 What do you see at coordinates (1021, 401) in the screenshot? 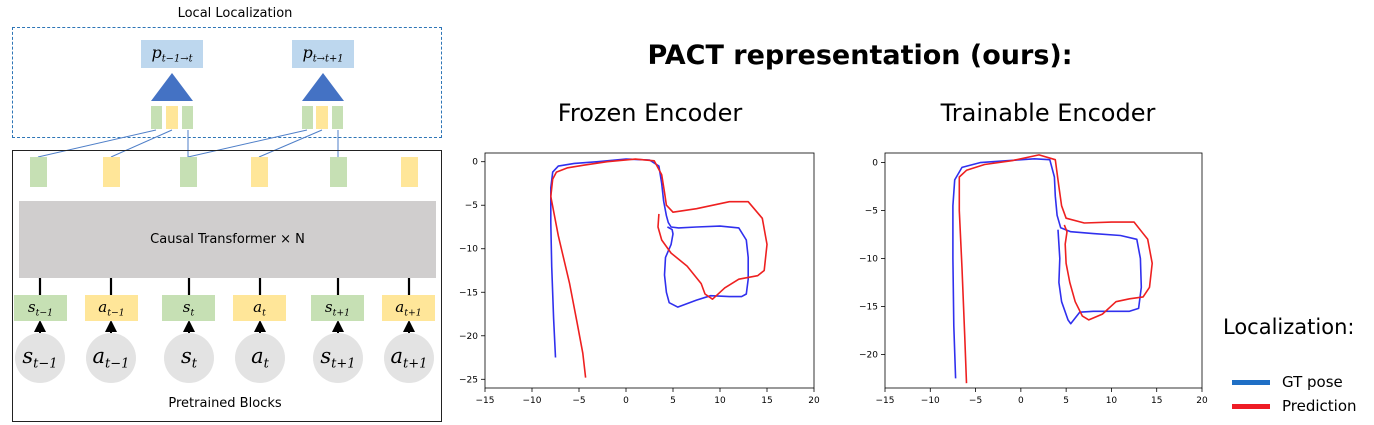
I see `x-tick-label: 0` at bounding box center [1021, 401].